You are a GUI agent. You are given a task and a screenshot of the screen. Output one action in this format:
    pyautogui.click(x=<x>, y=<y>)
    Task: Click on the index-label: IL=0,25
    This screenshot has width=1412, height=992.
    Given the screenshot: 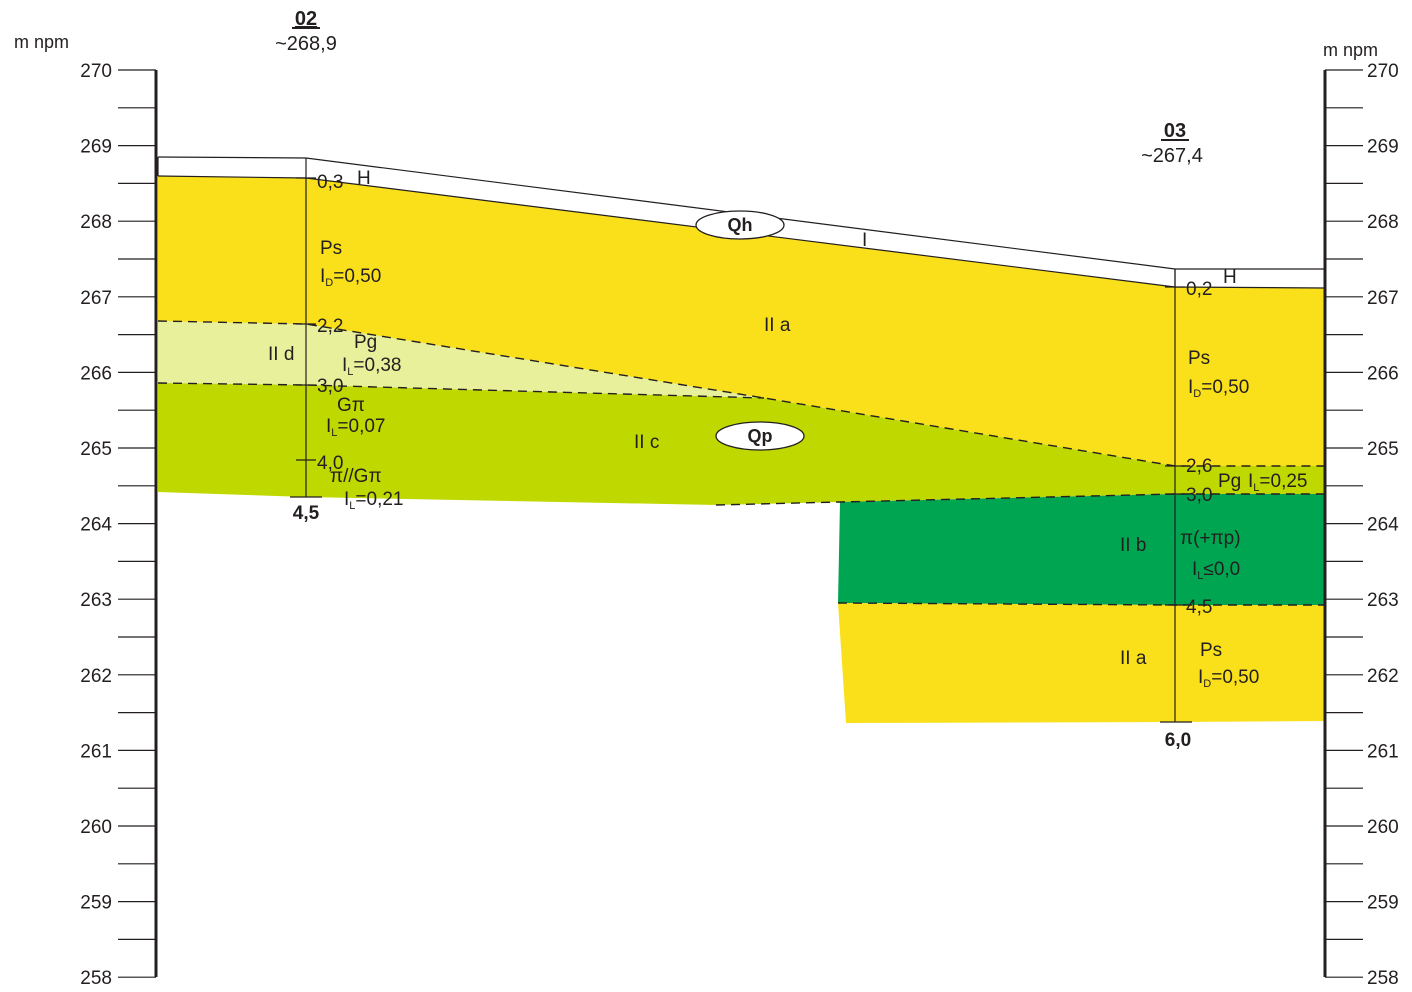 What is the action you would take?
    pyautogui.click(x=1277, y=482)
    